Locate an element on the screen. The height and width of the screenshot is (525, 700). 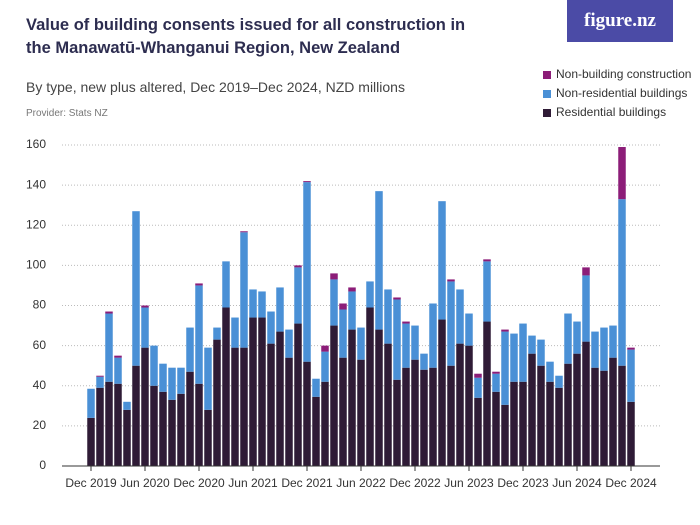
x-tick-label: Dec 2020 is located at coordinates (199, 483).